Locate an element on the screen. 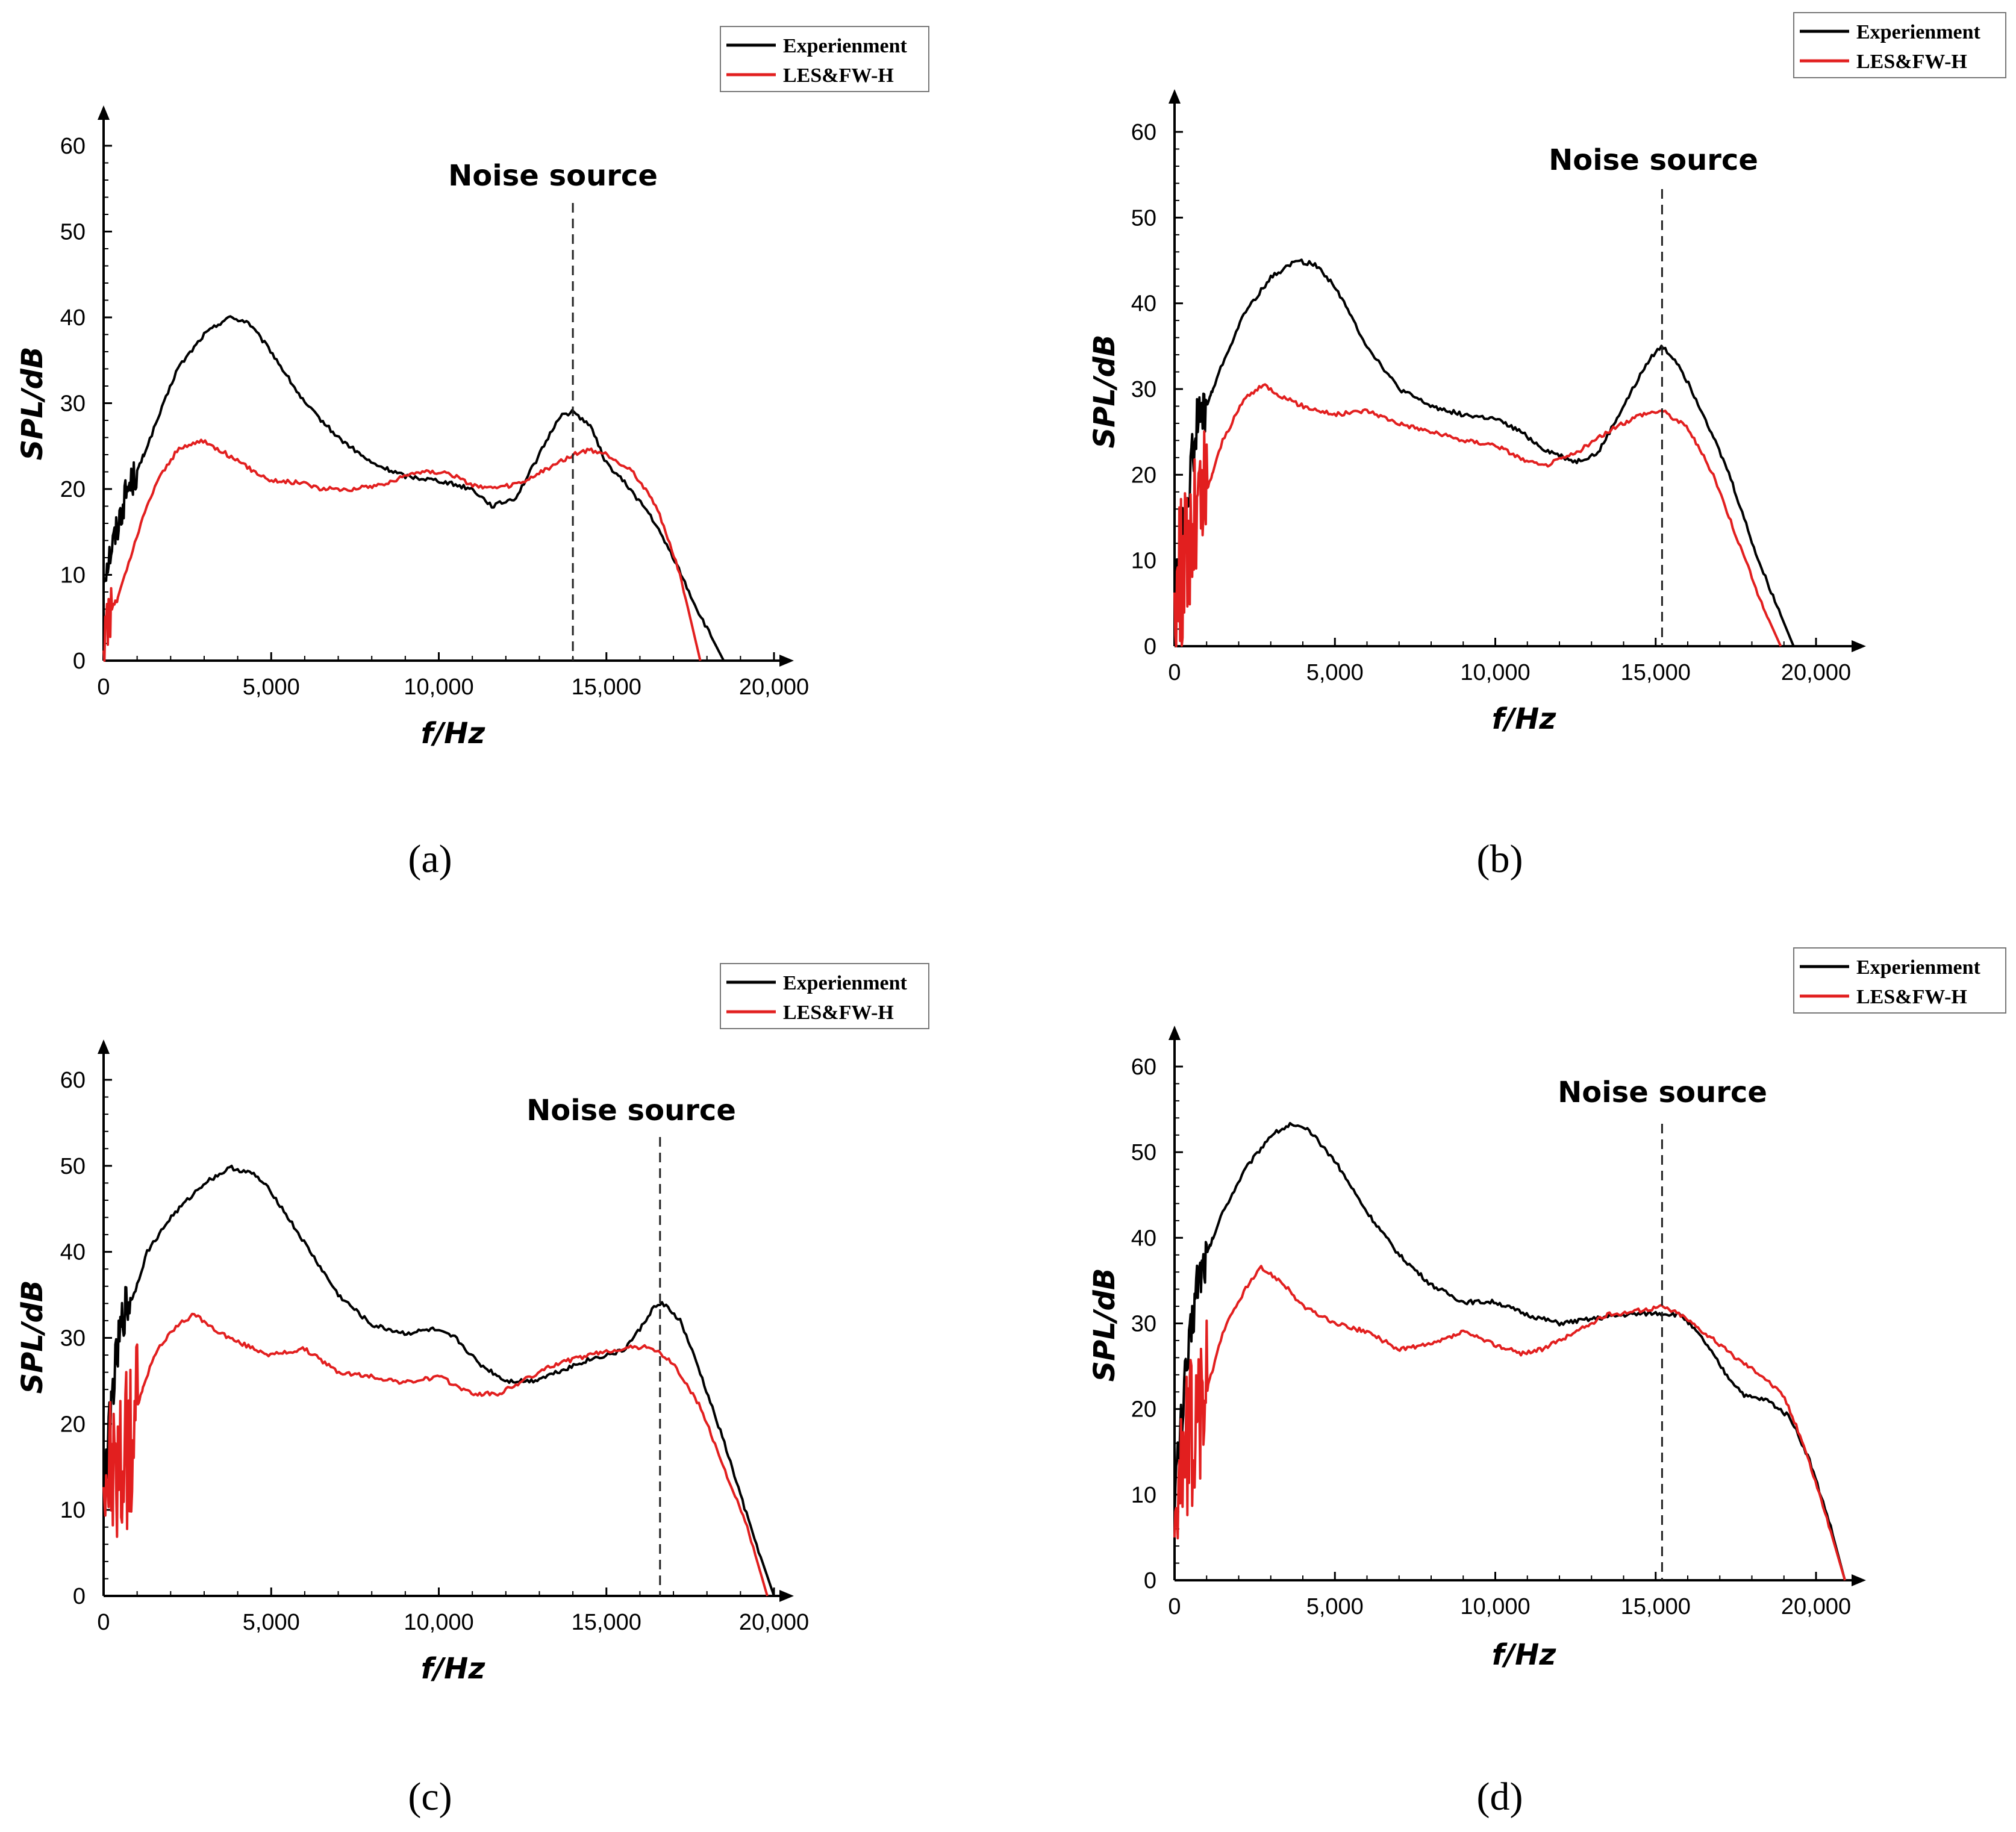  panel-label-d: (d) is located at coordinates (1500, 1797).